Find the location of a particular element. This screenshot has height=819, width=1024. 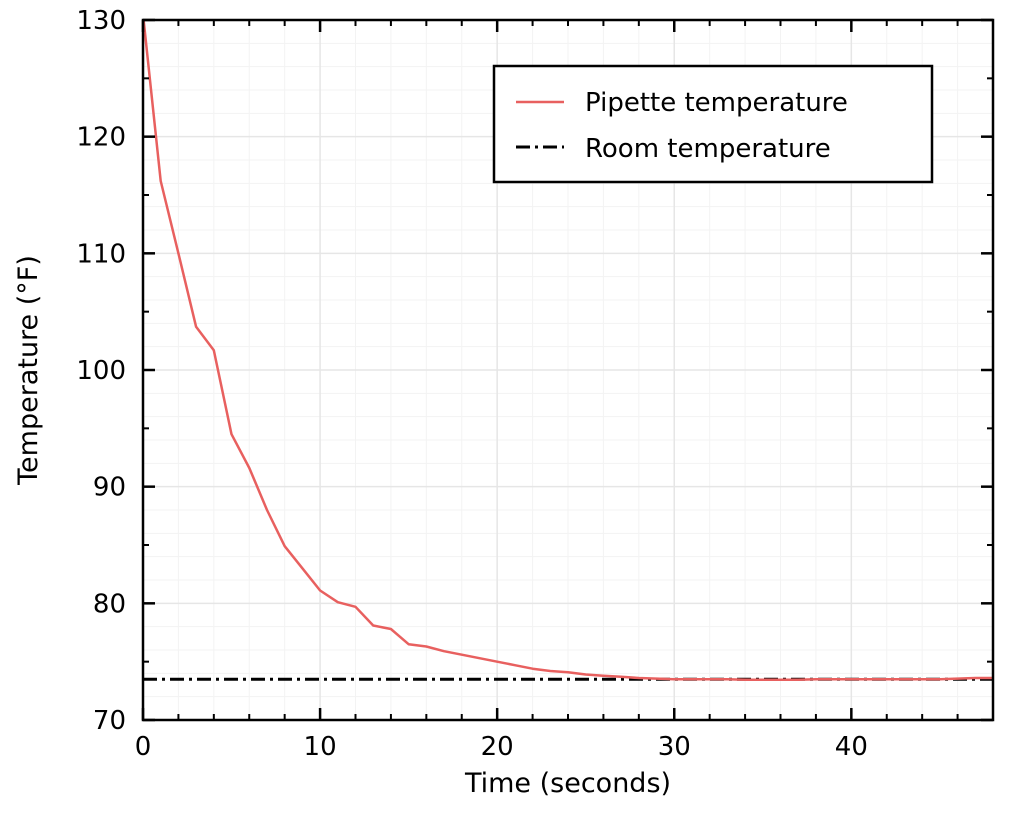

x-tick-label: 30 is located at coordinates (674, 747).